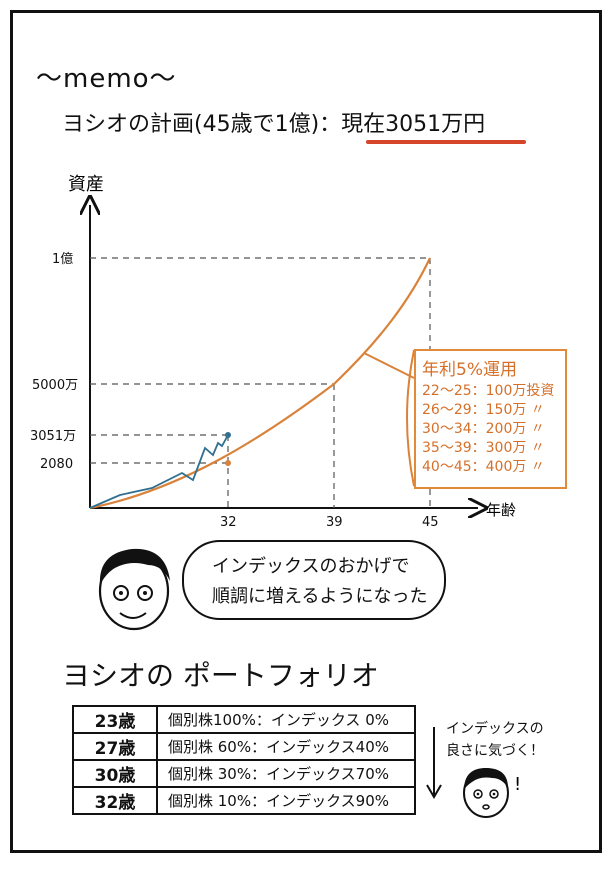 This screenshot has height=870, width=615. I want to click on note-pointer, so click(389, 418).